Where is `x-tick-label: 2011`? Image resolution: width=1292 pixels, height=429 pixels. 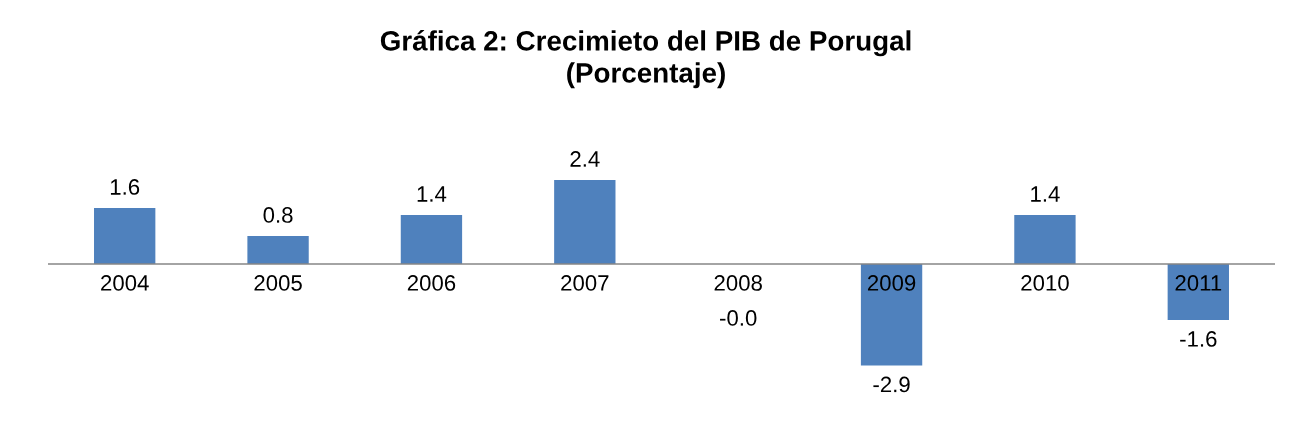 x-tick-label: 2011 is located at coordinates (1198, 283).